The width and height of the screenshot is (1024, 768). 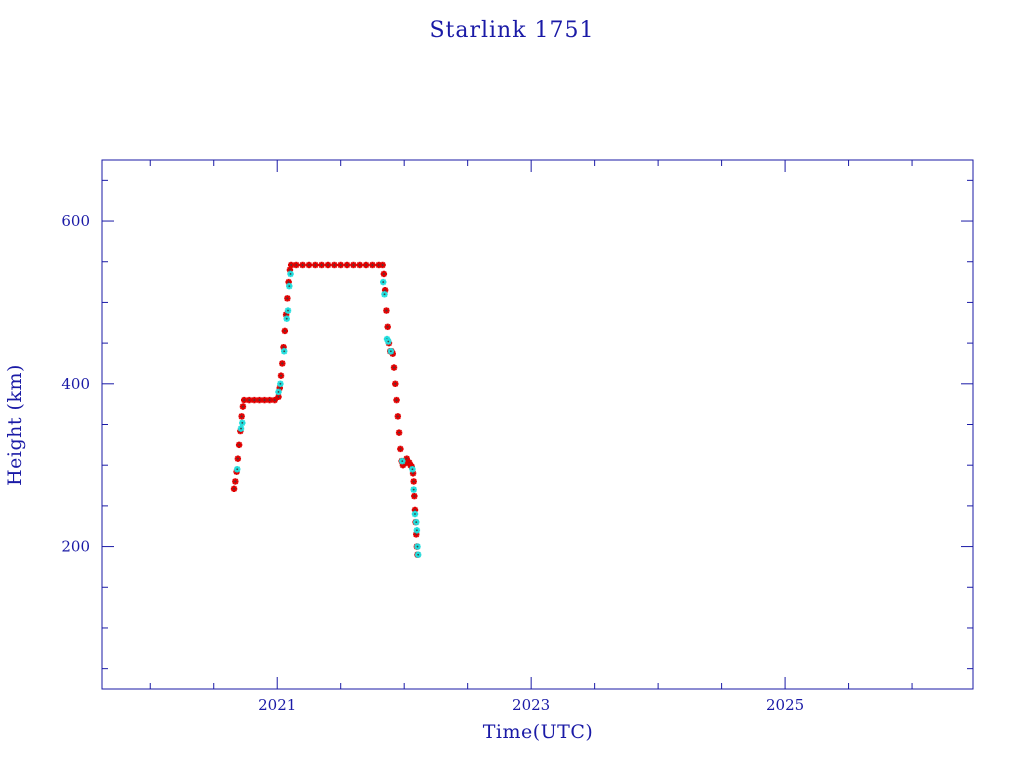 I want to click on y-axis-label: Height (km), so click(x=15, y=425).